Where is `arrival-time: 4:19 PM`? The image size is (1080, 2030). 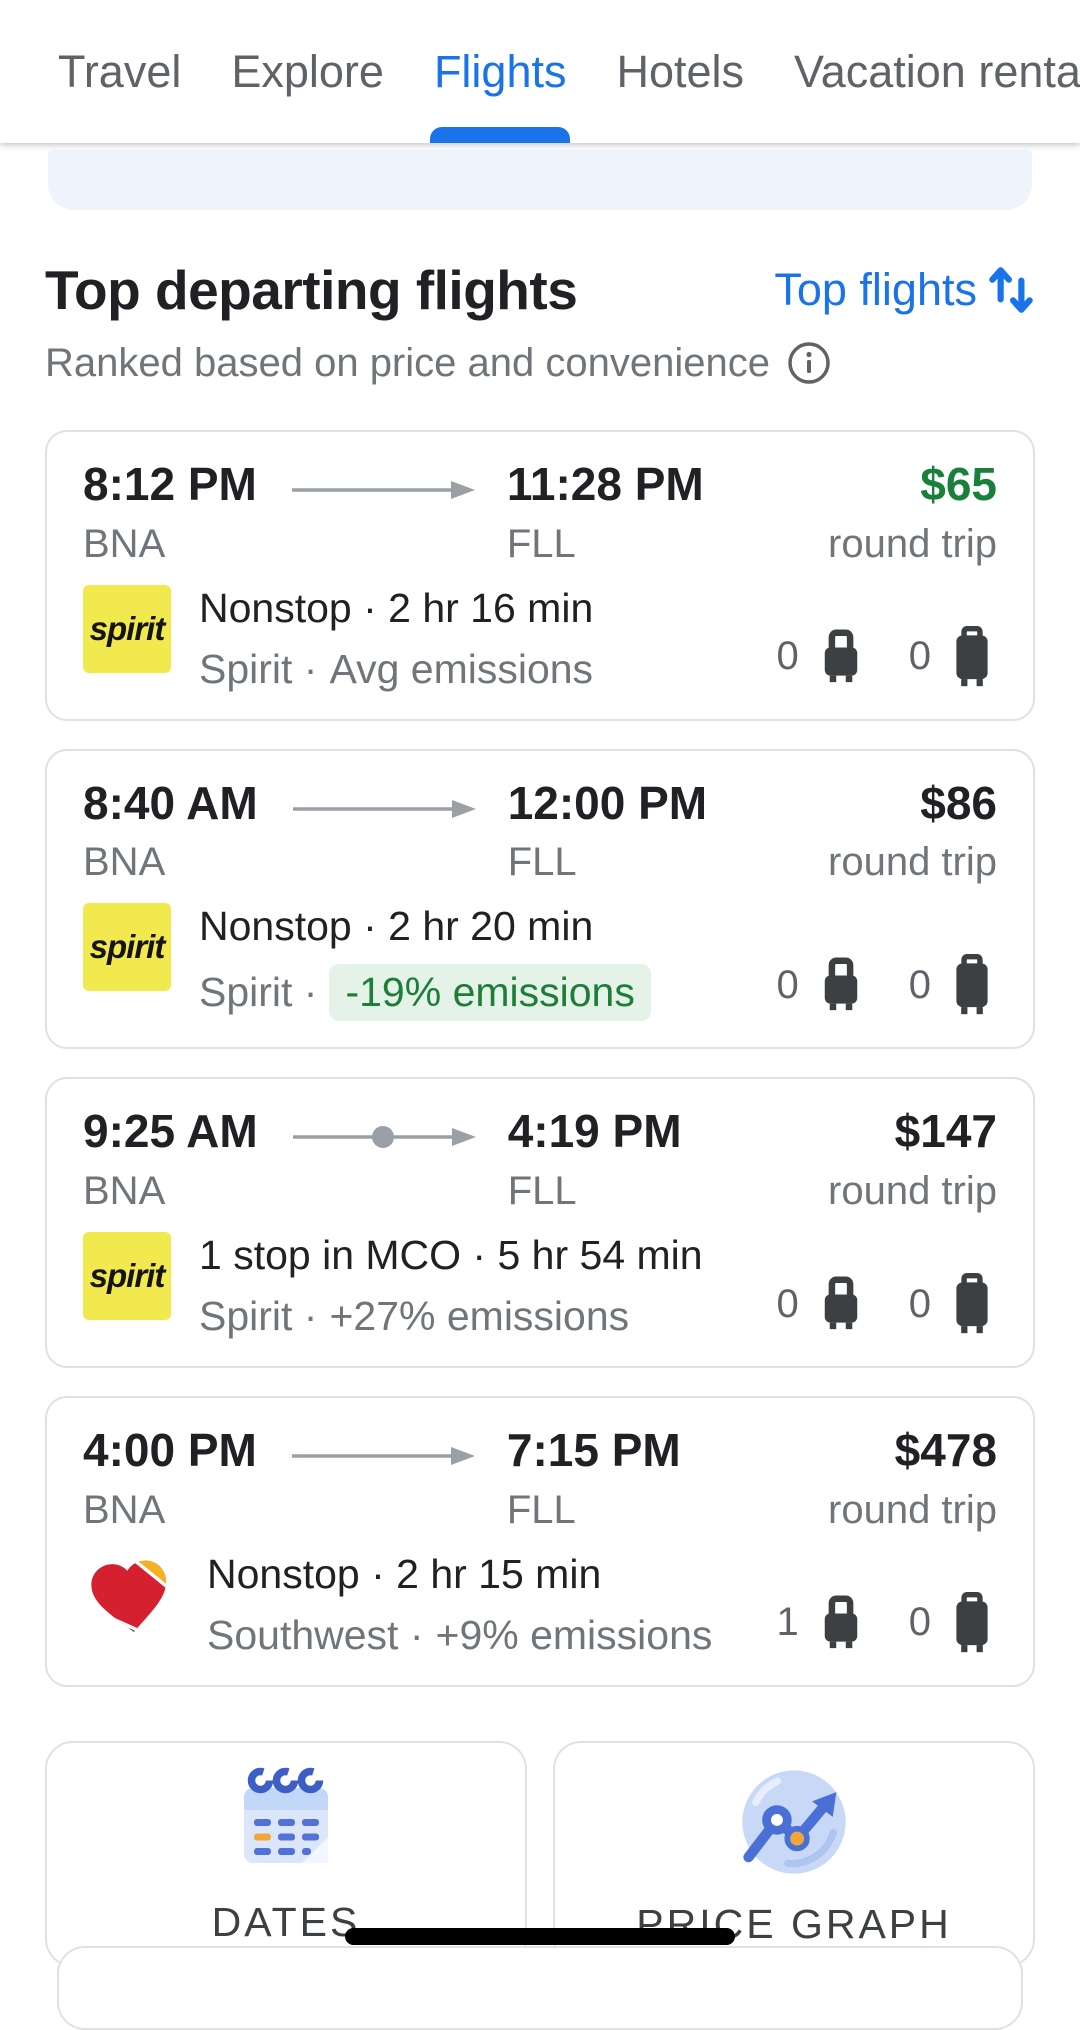 arrival-time: 4:19 PM is located at coordinates (594, 1131).